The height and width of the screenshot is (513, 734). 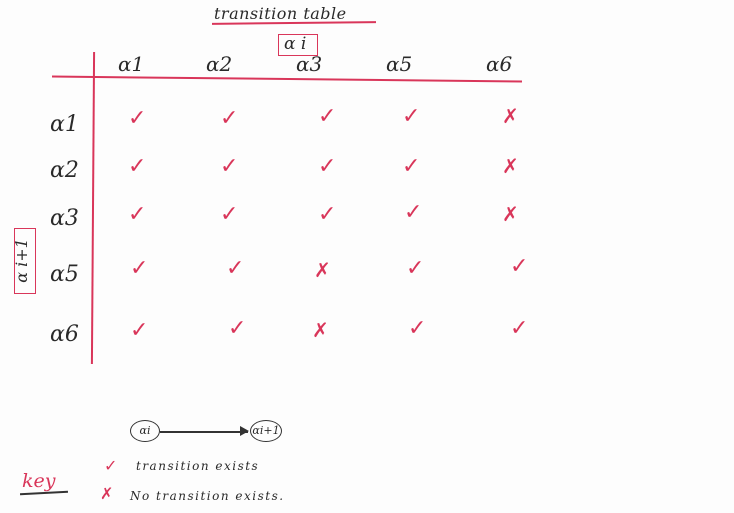 I want to click on column-header: α2, so click(x=219, y=64).